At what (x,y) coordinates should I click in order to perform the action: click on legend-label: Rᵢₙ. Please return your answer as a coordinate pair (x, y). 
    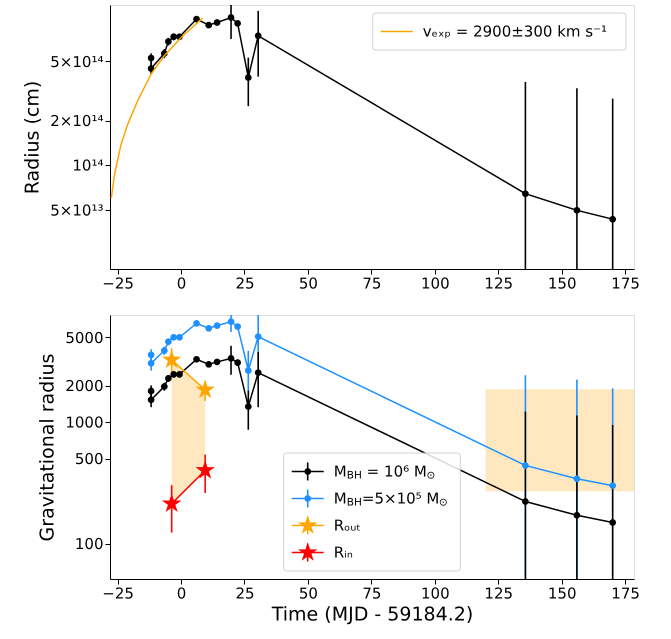
    Looking at the image, I should click on (343, 553).